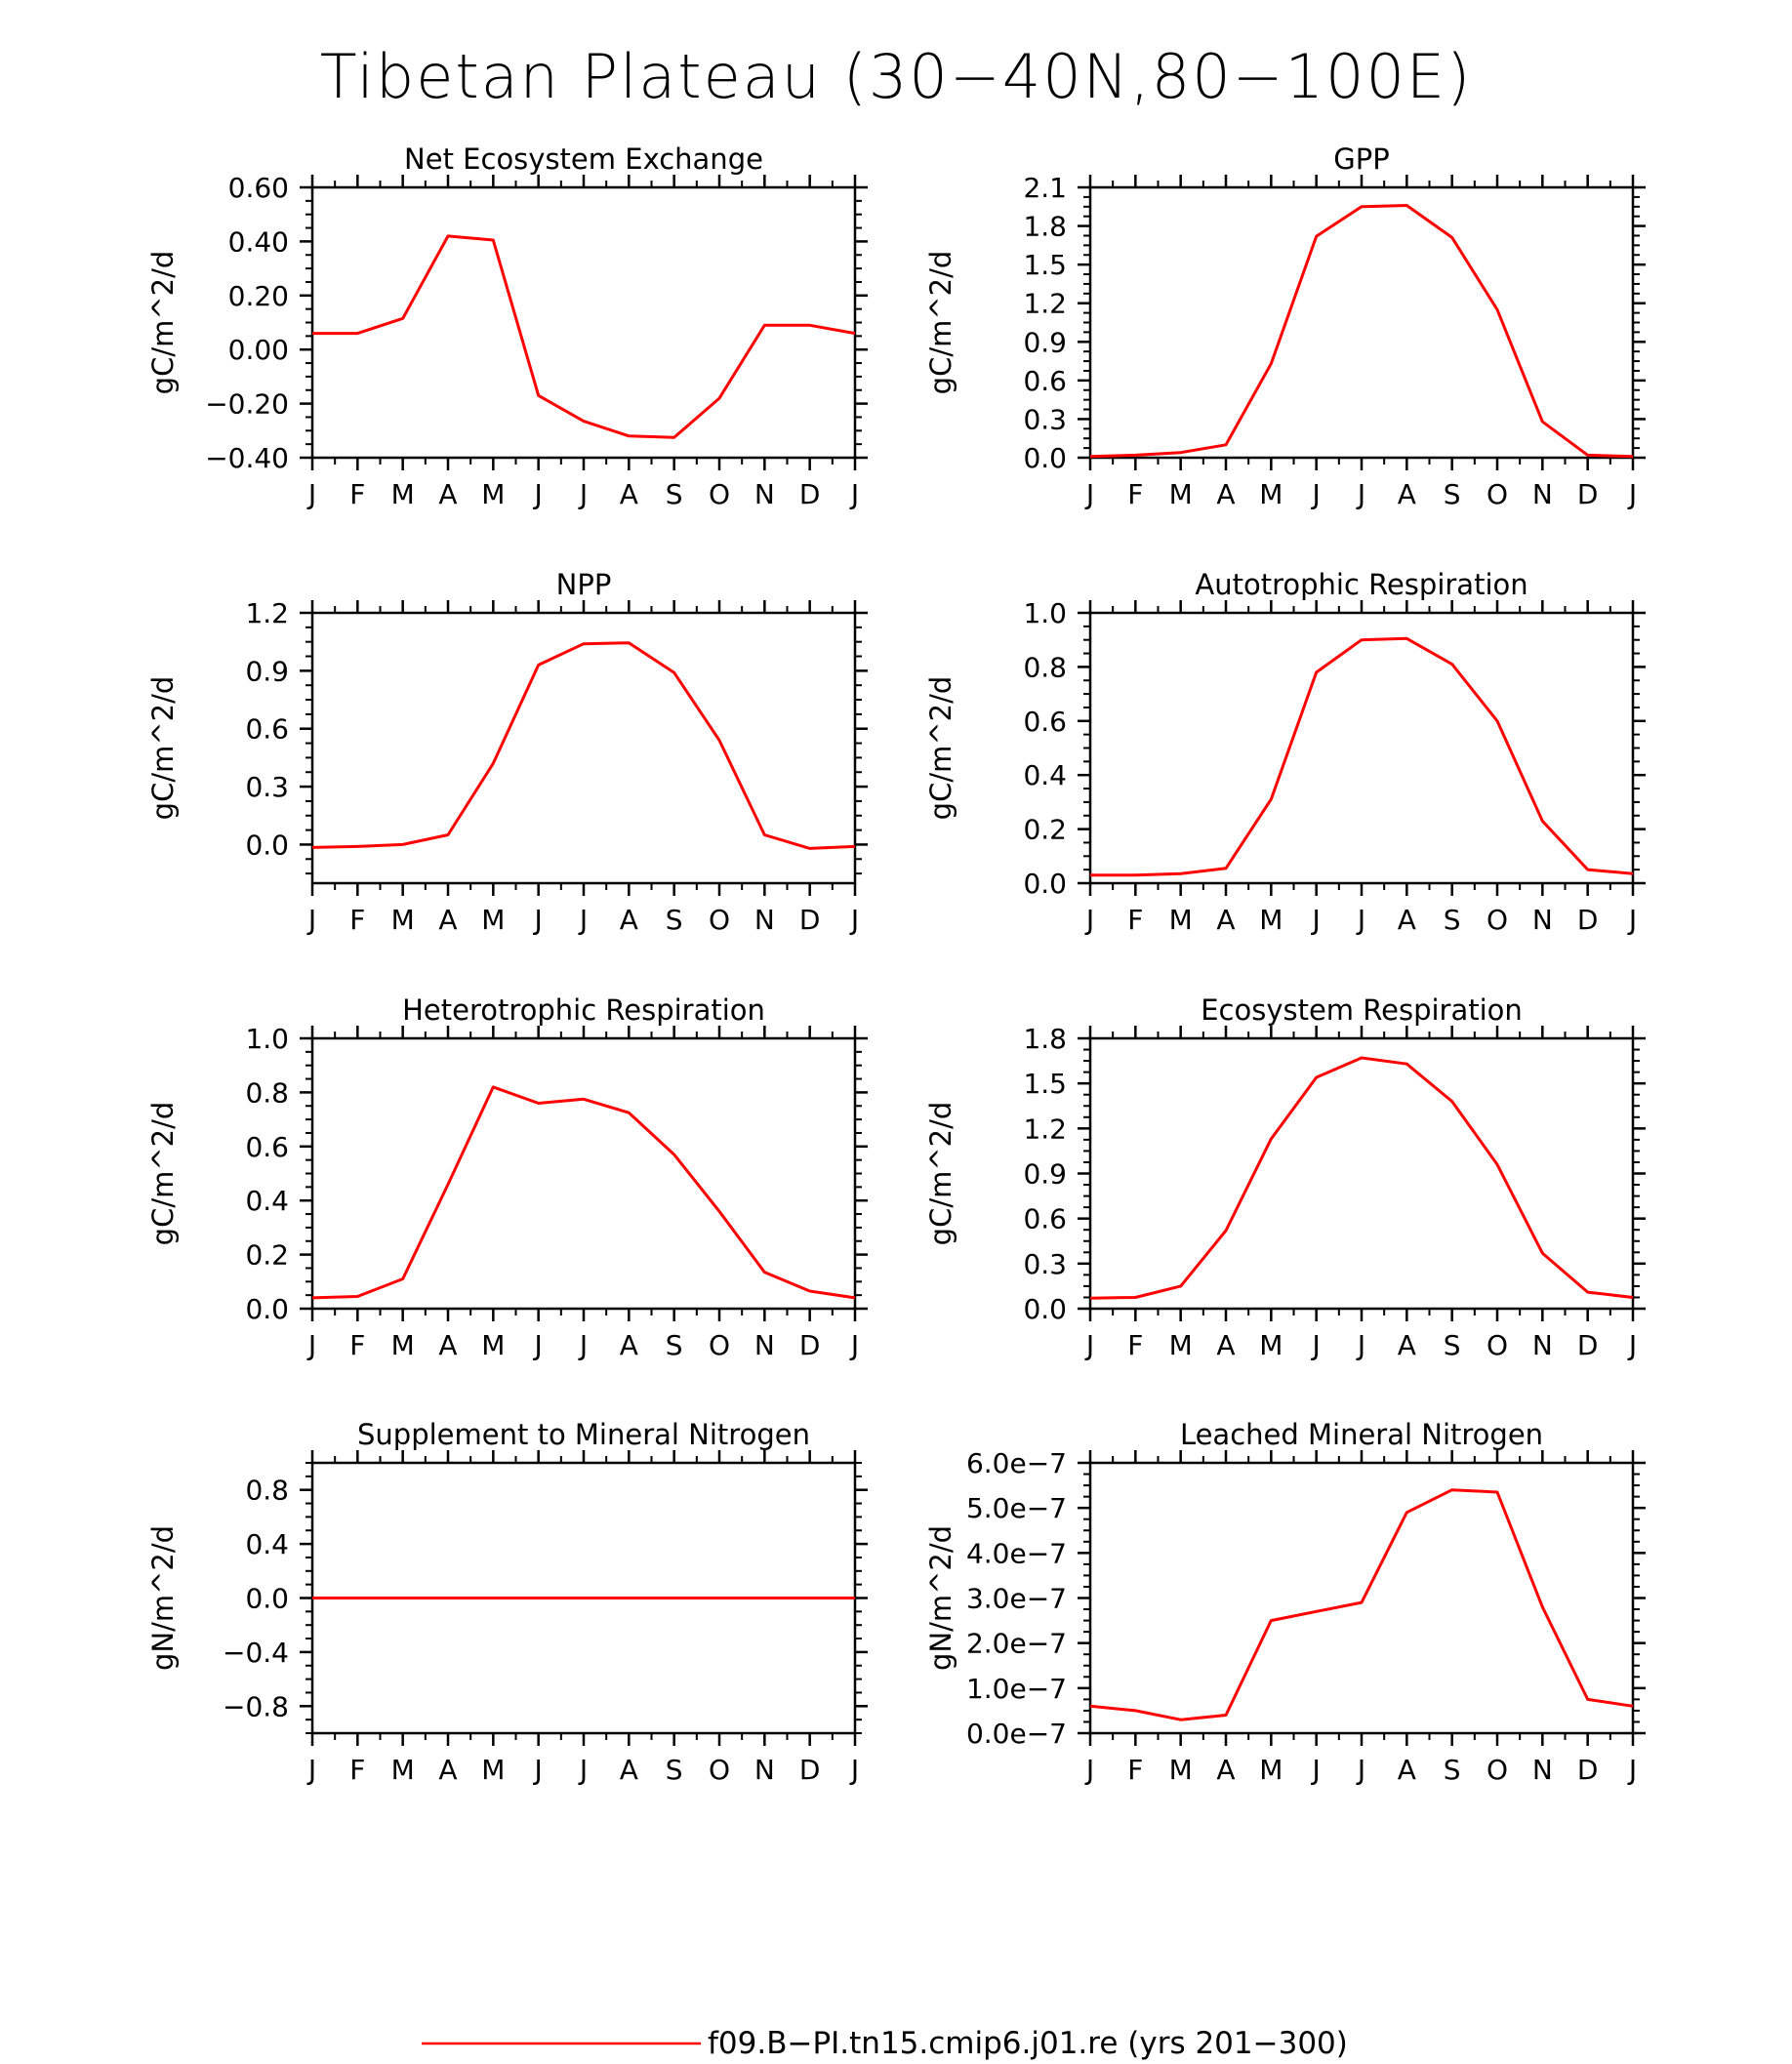 This screenshot has height=2064, width=1792. Describe the element at coordinates (1045, 613) in the screenshot. I see `chart-autotrophic-respiration-ytick-label: 1.0` at that location.